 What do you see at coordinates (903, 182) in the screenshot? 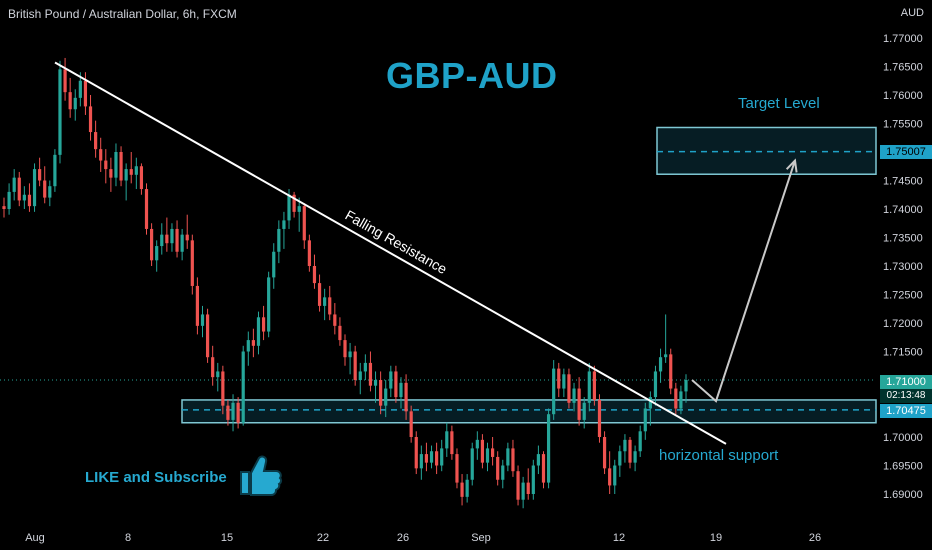
I see `price-tick-label: 1.74500` at bounding box center [903, 182].